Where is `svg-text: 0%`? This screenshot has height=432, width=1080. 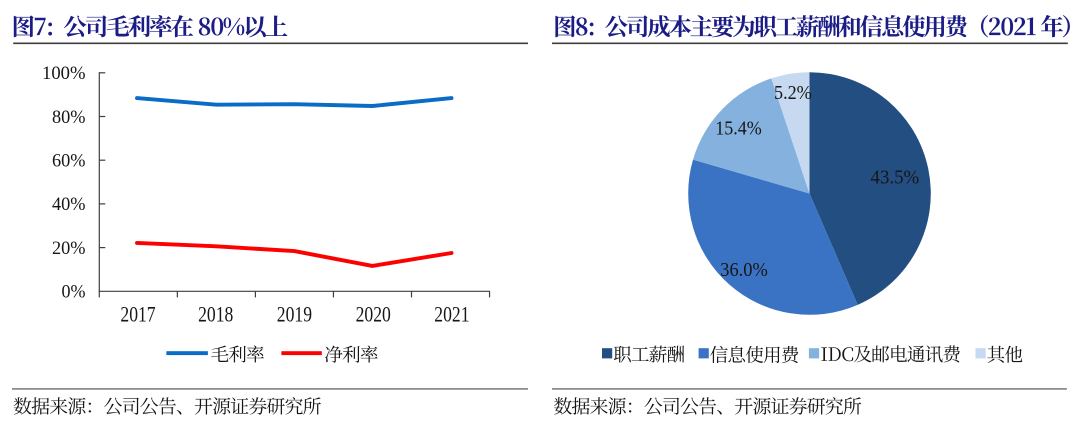
svg-text: 0% is located at coordinates (74, 292).